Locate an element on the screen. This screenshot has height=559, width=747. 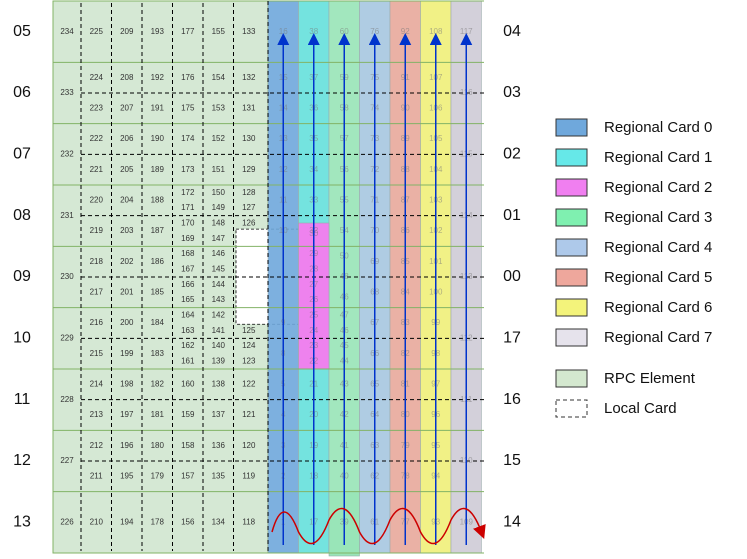
cell-number: 213 is located at coordinates (97, 414).